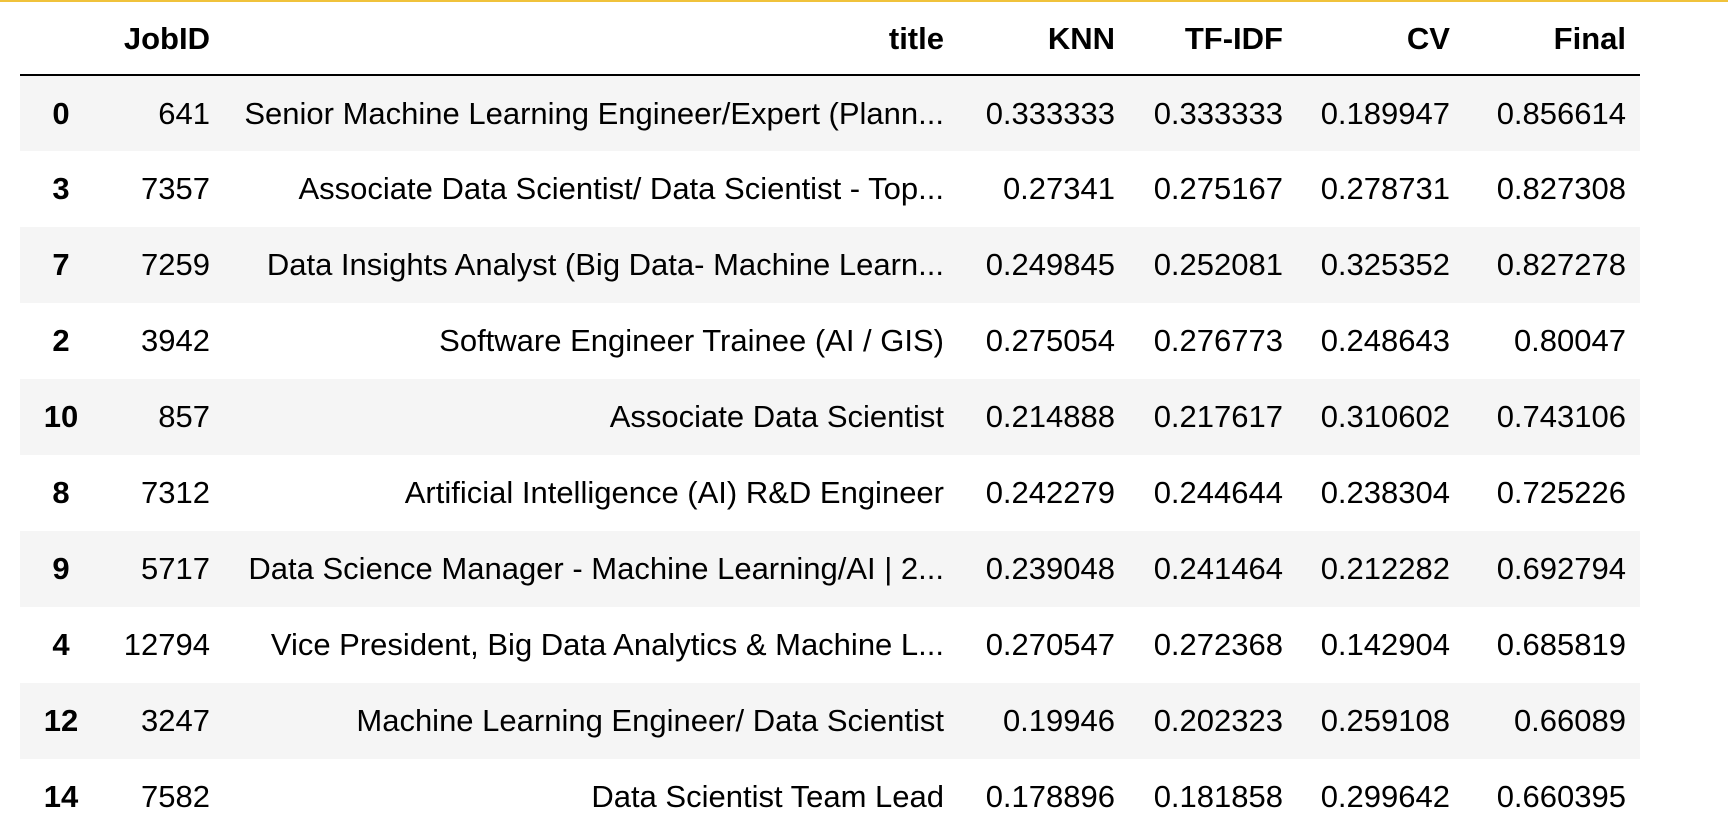 The height and width of the screenshot is (830, 1728). What do you see at coordinates (1385, 720) in the screenshot?
I see `cv-cell: 0.259108` at bounding box center [1385, 720].